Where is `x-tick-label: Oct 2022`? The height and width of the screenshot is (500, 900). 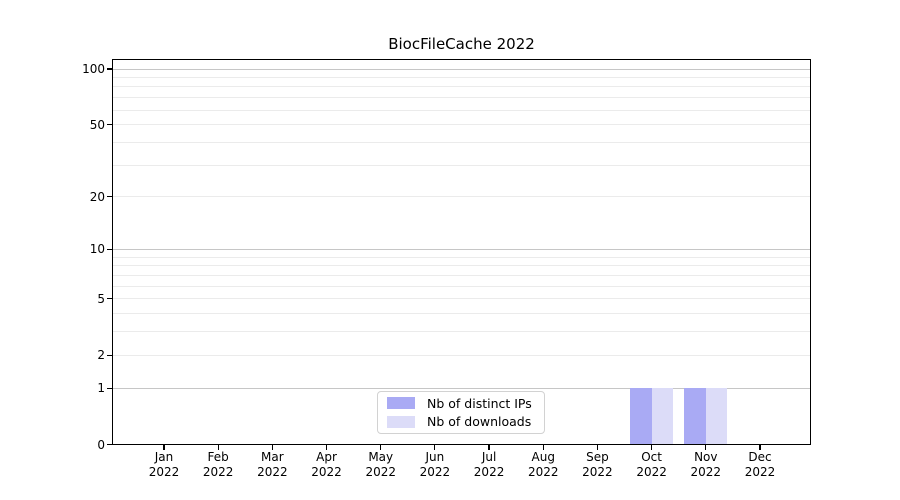 x-tick-label: Oct 2022 is located at coordinates (651, 464).